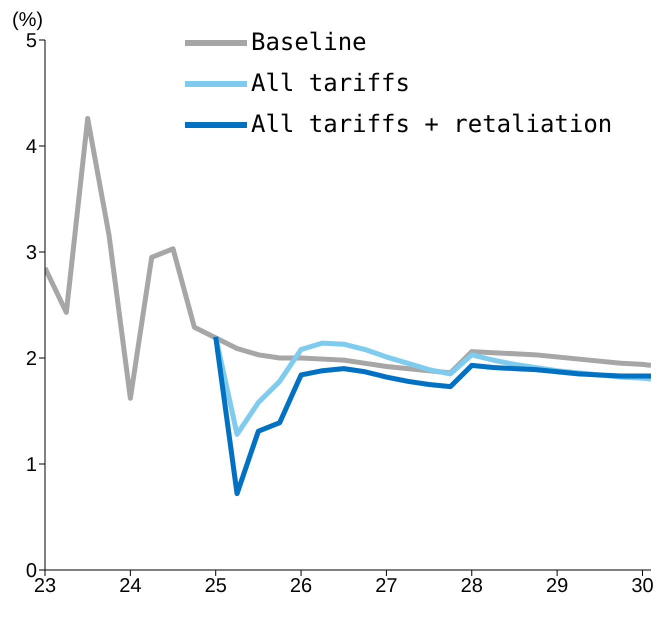 This screenshot has height=620, width=669. Describe the element at coordinates (28, 20) in the screenshot. I see `y-axis-title: (%)` at that location.